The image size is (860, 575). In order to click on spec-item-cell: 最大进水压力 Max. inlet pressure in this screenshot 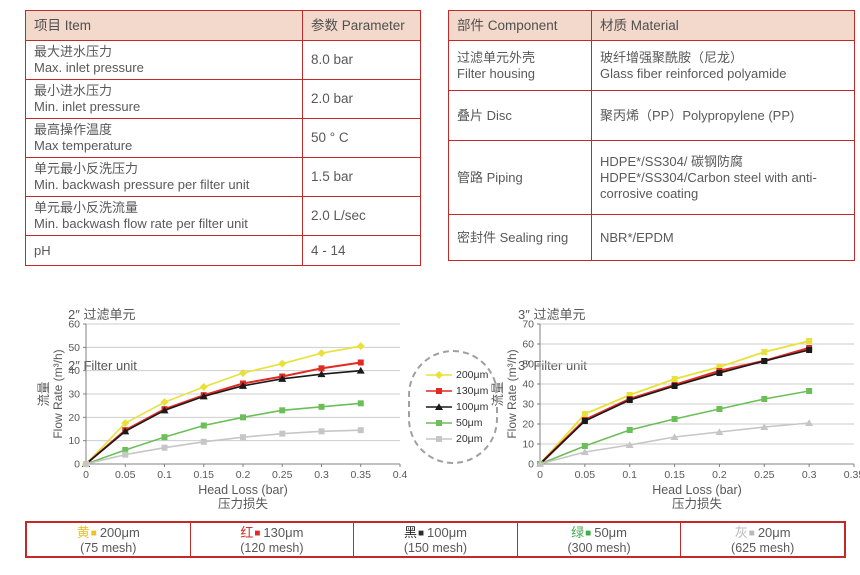, I will do `click(164, 60)`.